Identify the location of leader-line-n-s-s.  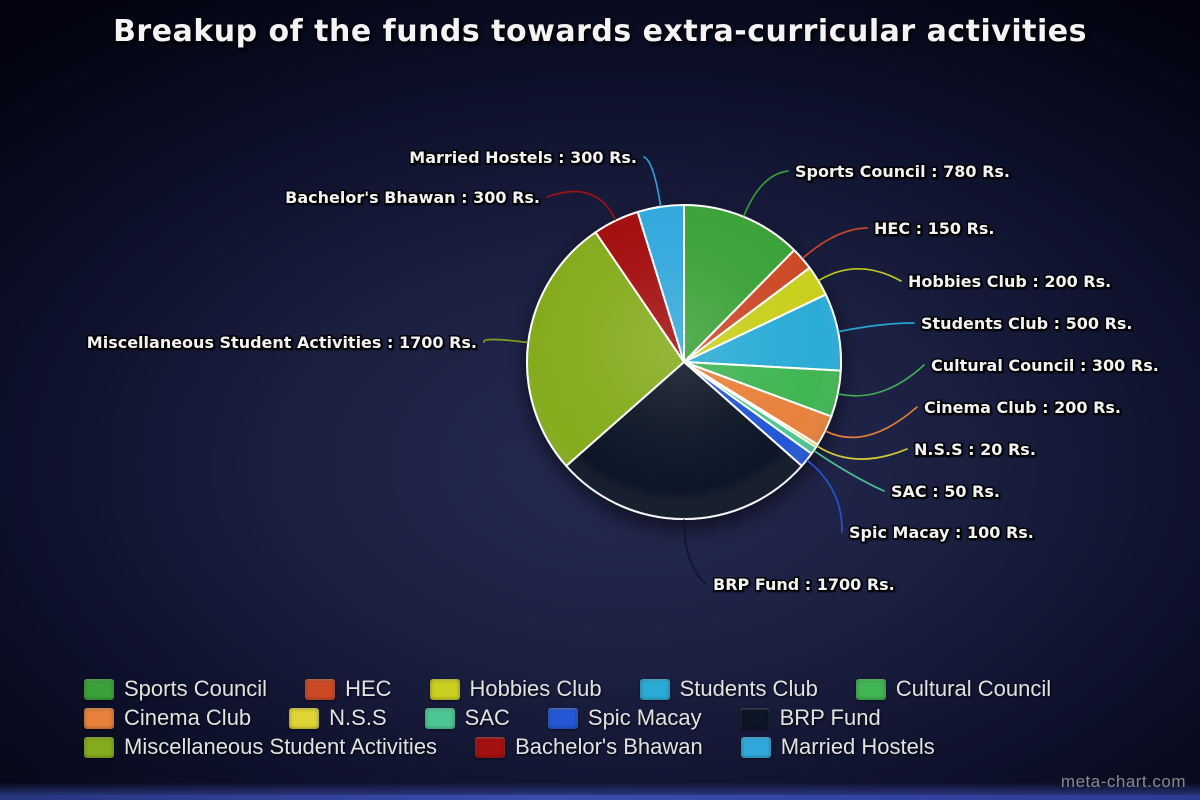
(862, 452).